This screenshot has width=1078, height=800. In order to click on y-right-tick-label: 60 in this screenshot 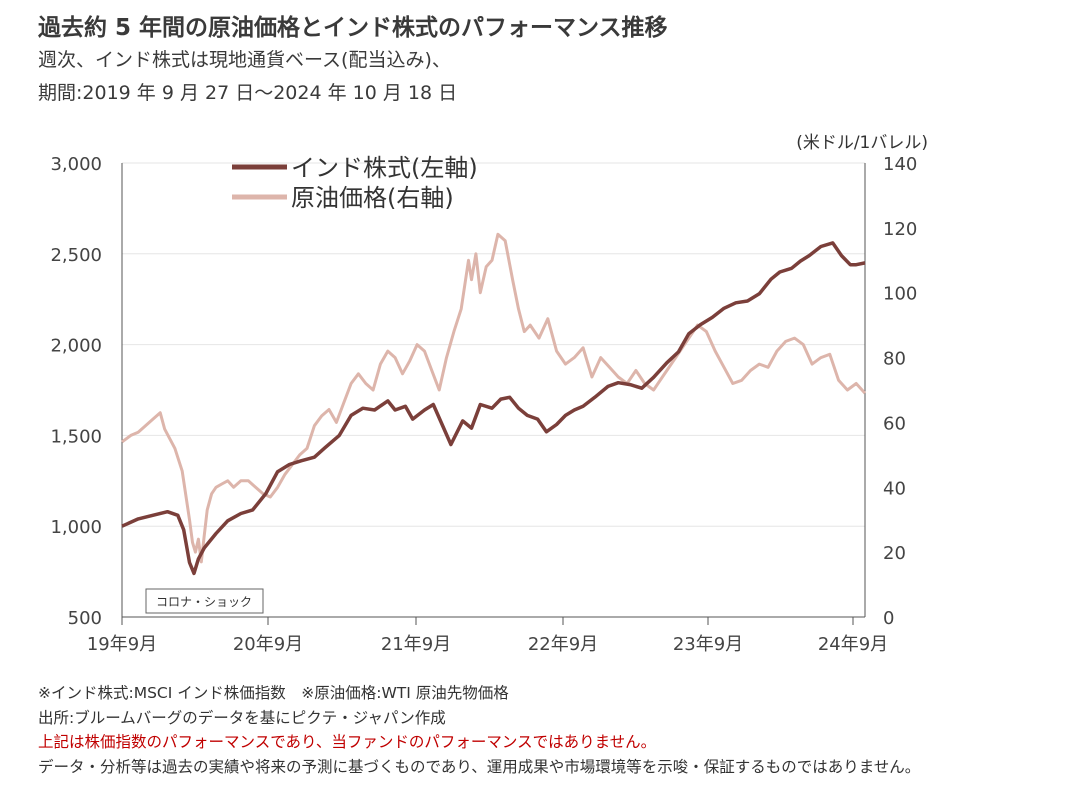, I will do `click(894, 423)`.